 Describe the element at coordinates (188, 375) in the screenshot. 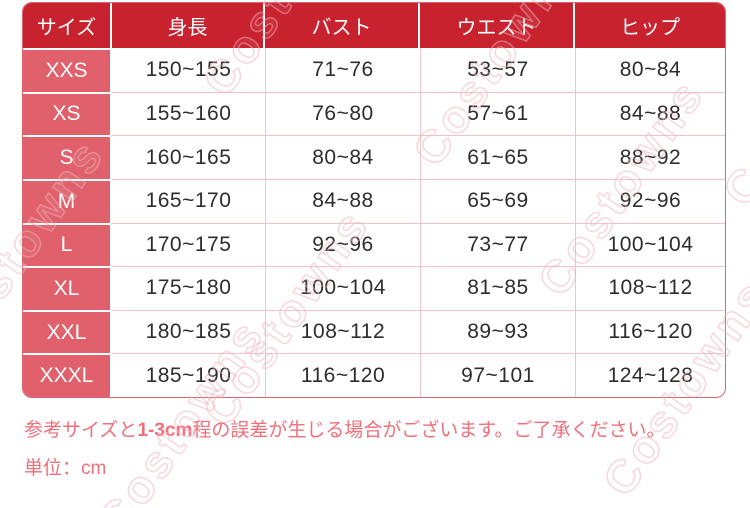

I see `cell-xxxl-height: 185~190` at that location.